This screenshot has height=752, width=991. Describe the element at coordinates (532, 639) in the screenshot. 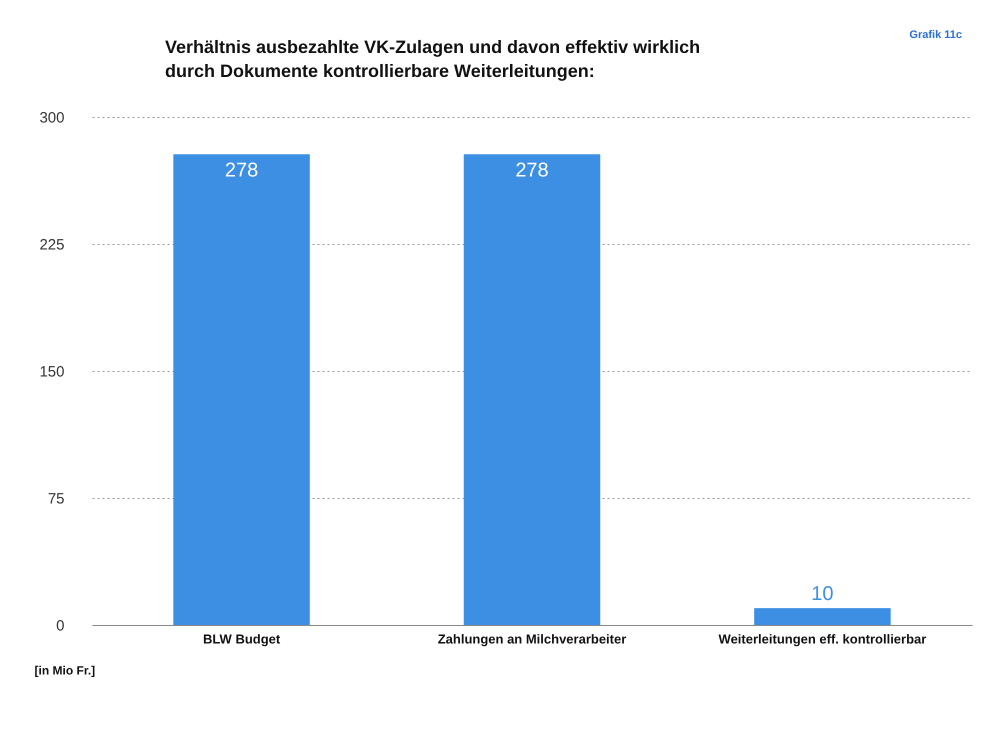

I see `x-tick-label: Zahlungen an Milchverarbeiter` at that location.